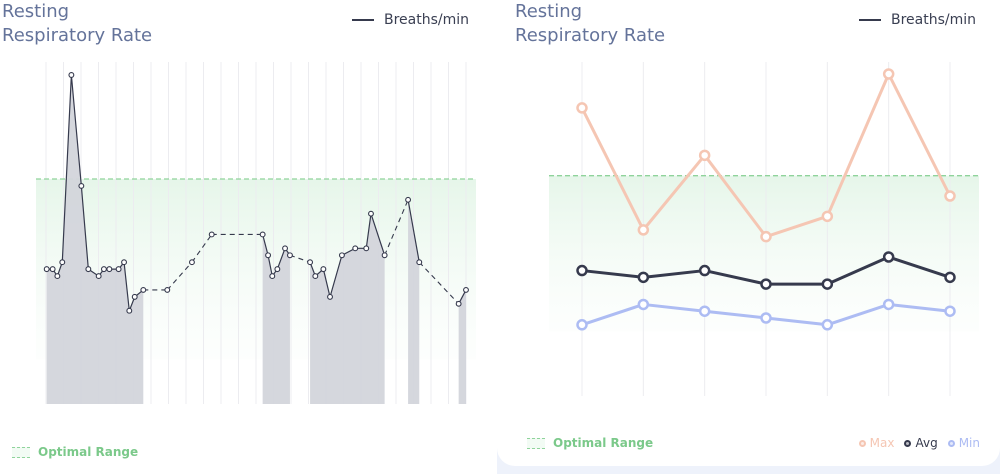 The image size is (1000, 474). I want to click on series-legend: Max Avg Min, so click(919, 443).